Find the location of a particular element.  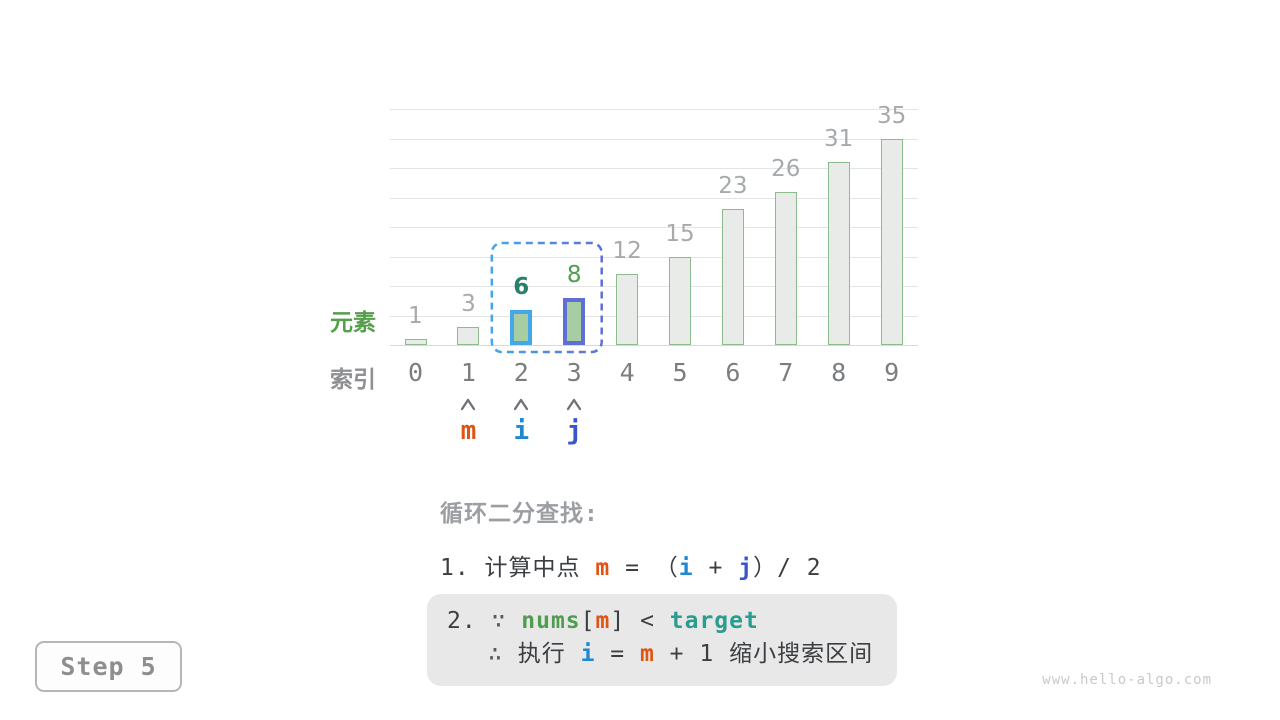

pointer-caret-m is located at coordinates (468, 403).